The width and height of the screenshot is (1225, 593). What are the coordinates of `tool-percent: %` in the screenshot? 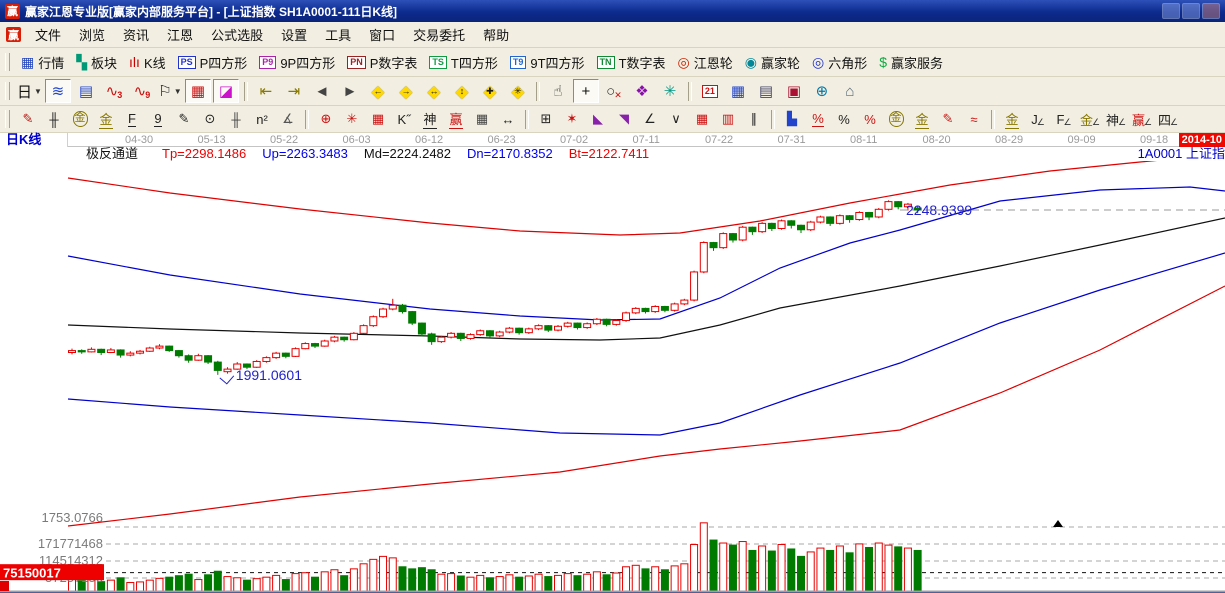 It's located at (844, 119).